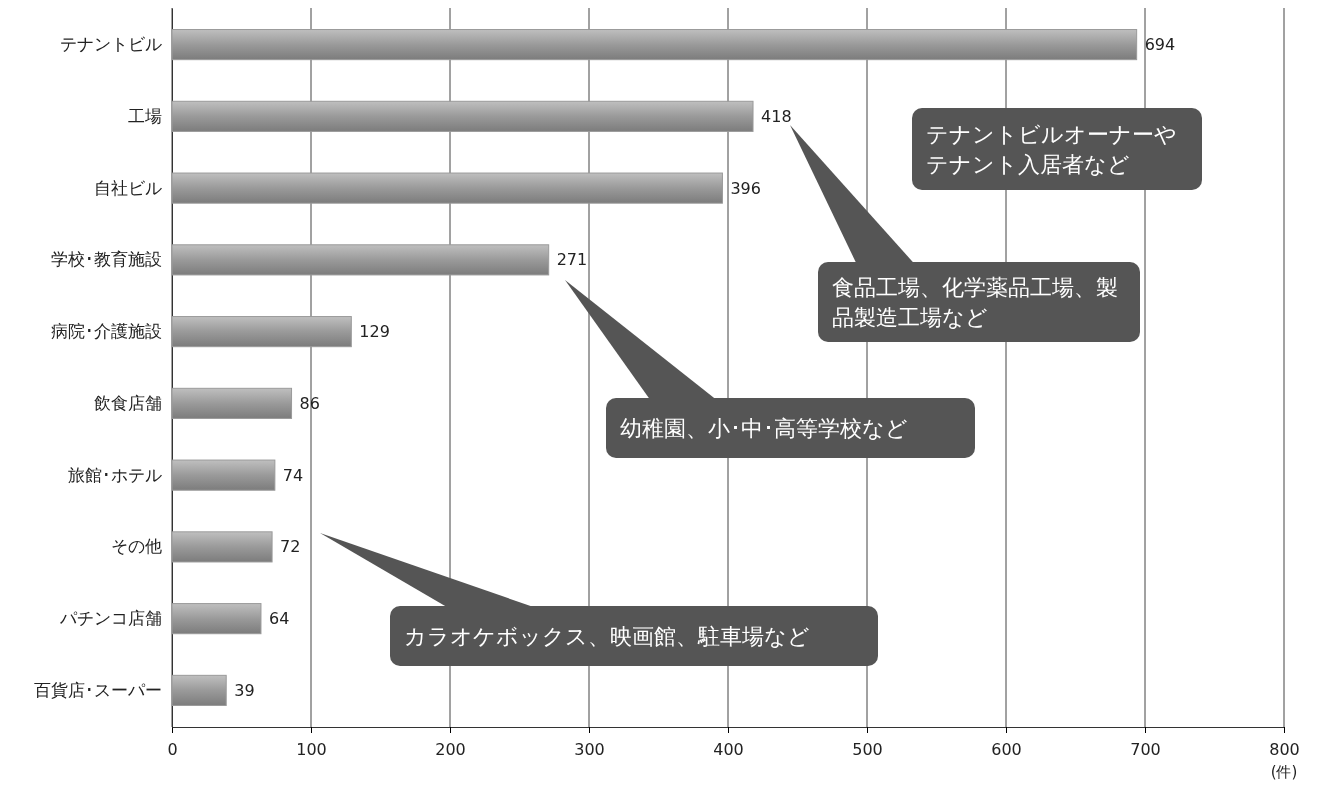  I want to click on data-label: 396, so click(745, 188).